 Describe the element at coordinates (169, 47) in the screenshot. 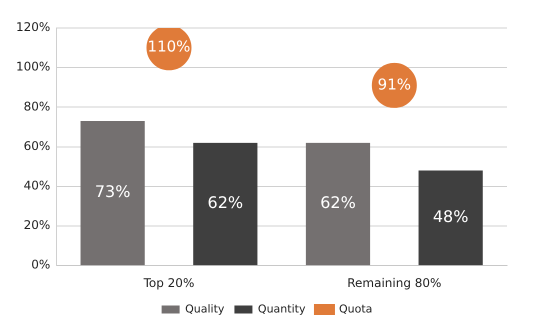

I see `data-label: 110%` at that location.